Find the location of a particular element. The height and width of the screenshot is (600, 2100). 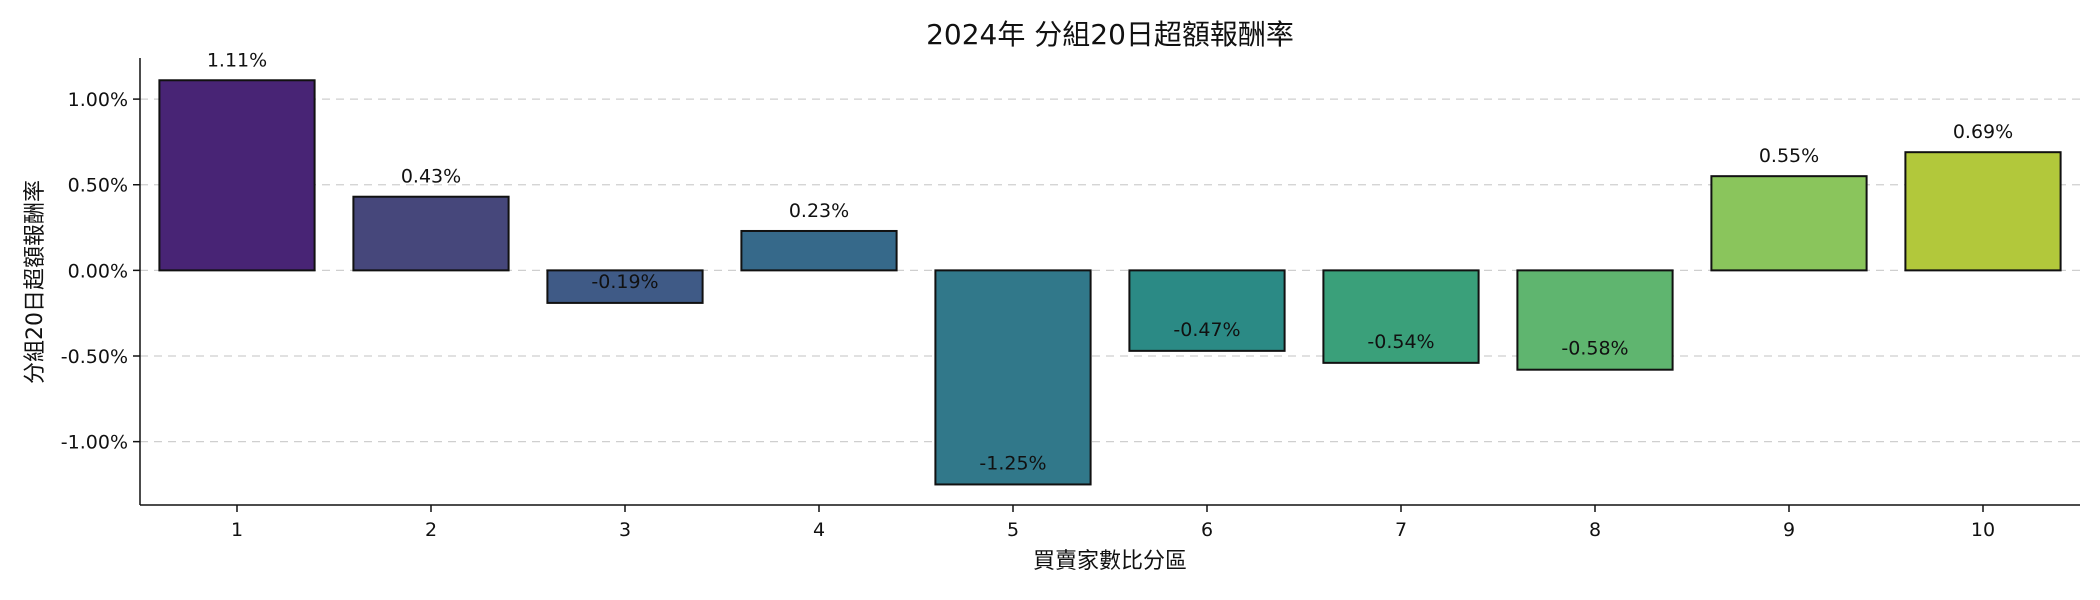

data-label-6: -0.47% is located at coordinates (1206, 330).